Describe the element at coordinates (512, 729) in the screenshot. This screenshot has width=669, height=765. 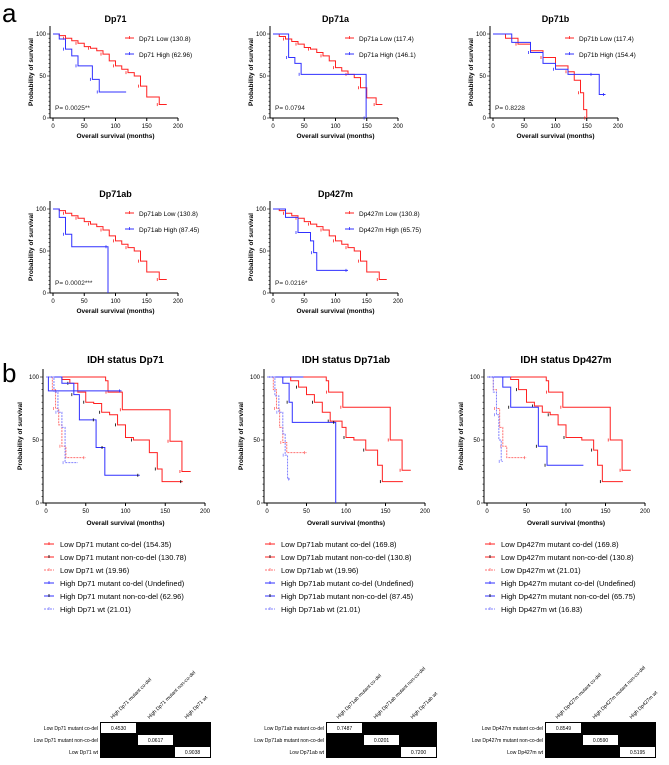
I see `matrix-row-label: Low Dp427m mutant co-del` at that location.